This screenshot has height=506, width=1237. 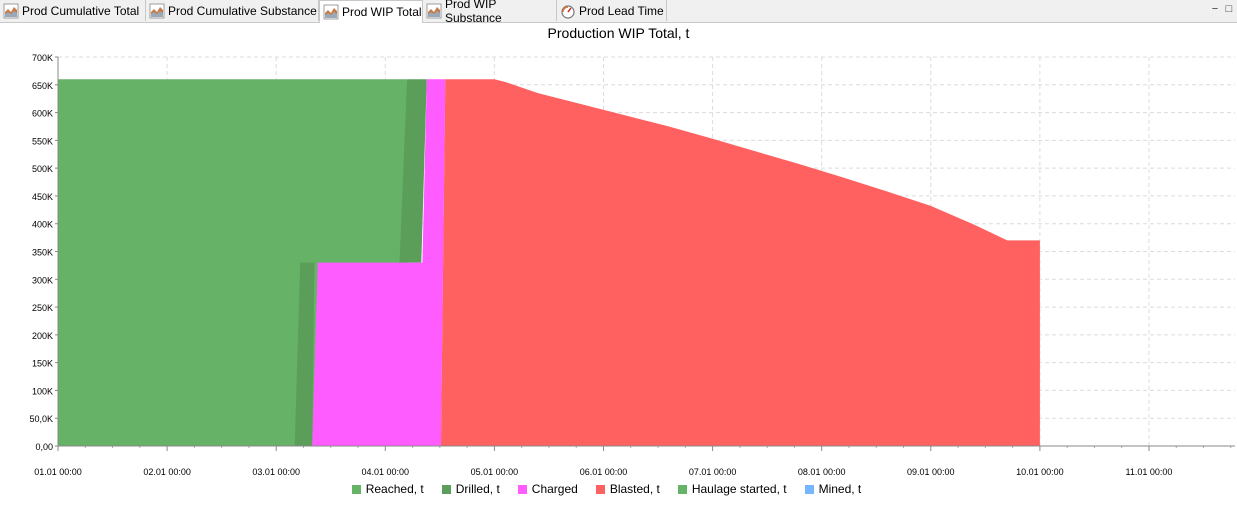 What do you see at coordinates (477, 489) in the screenshot?
I see `legend-label: Drilled, t` at bounding box center [477, 489].